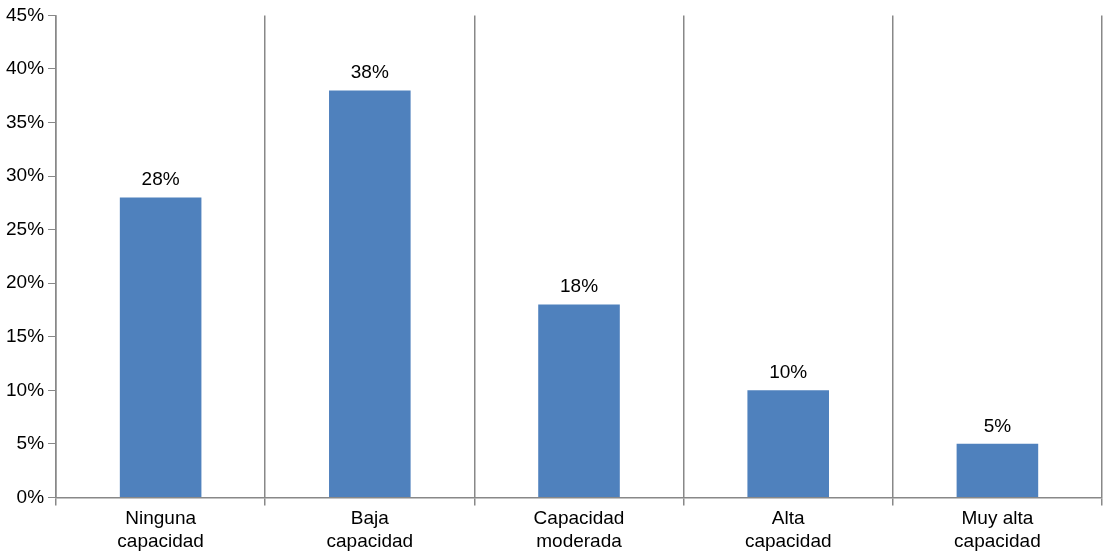  Describe the element at coordinates (25, 14) in the screenshot. I see `y-tick-label: 45%` at that location.